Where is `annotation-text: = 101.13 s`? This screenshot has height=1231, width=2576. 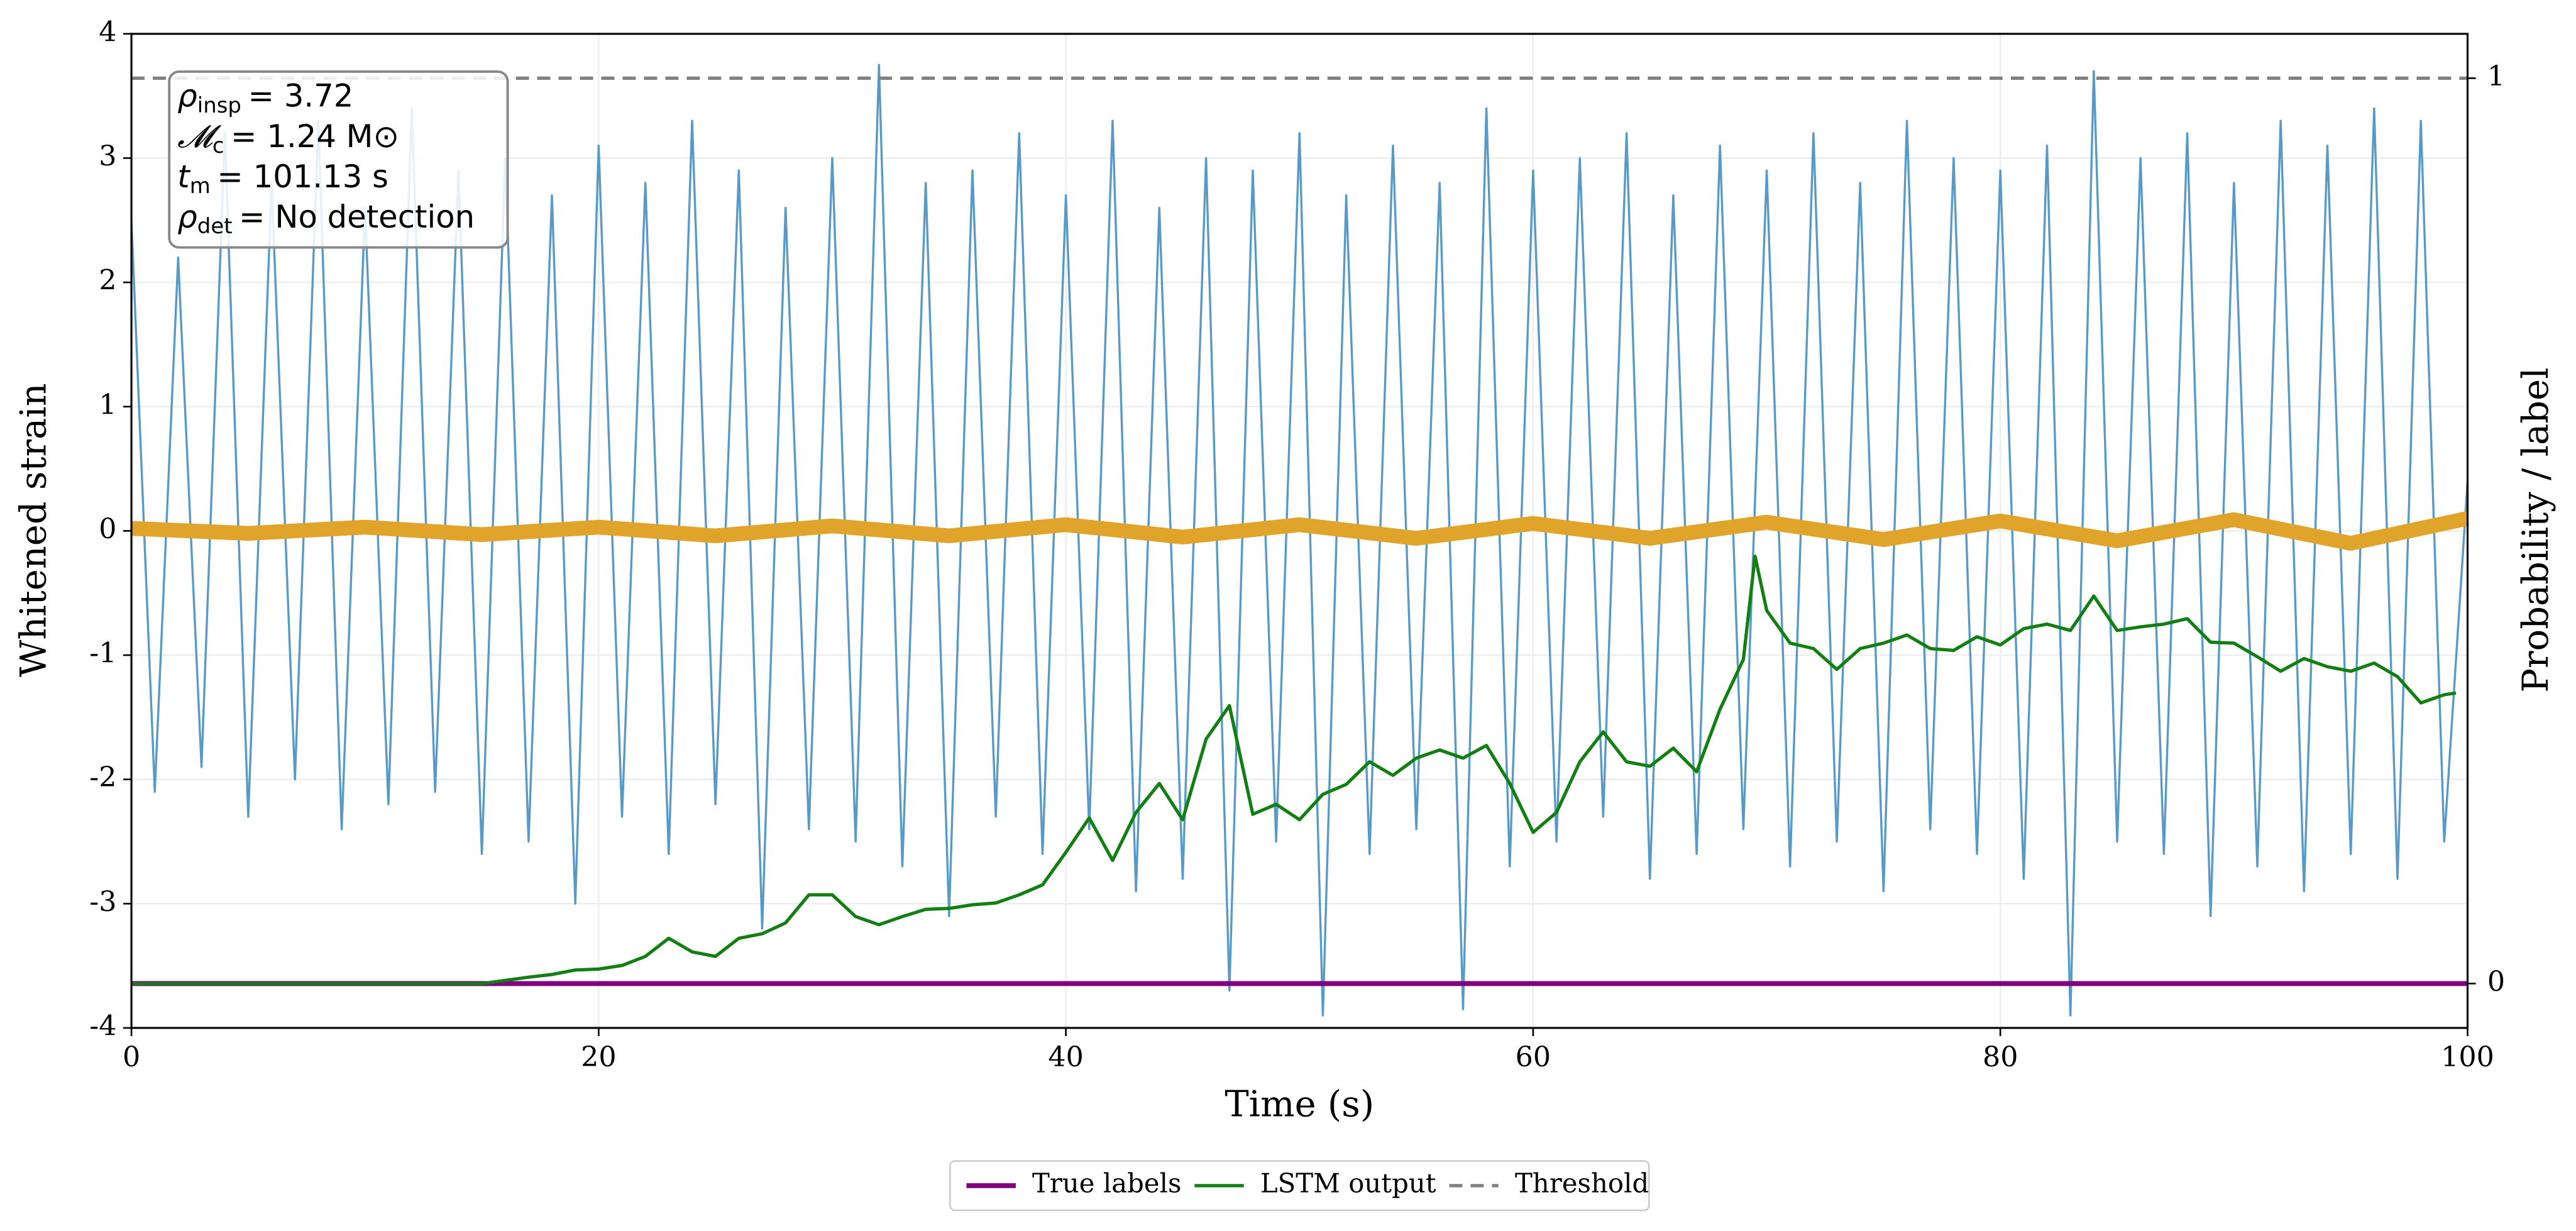
annotation-text: = 101.13 s is located at coordinates (303, 176).